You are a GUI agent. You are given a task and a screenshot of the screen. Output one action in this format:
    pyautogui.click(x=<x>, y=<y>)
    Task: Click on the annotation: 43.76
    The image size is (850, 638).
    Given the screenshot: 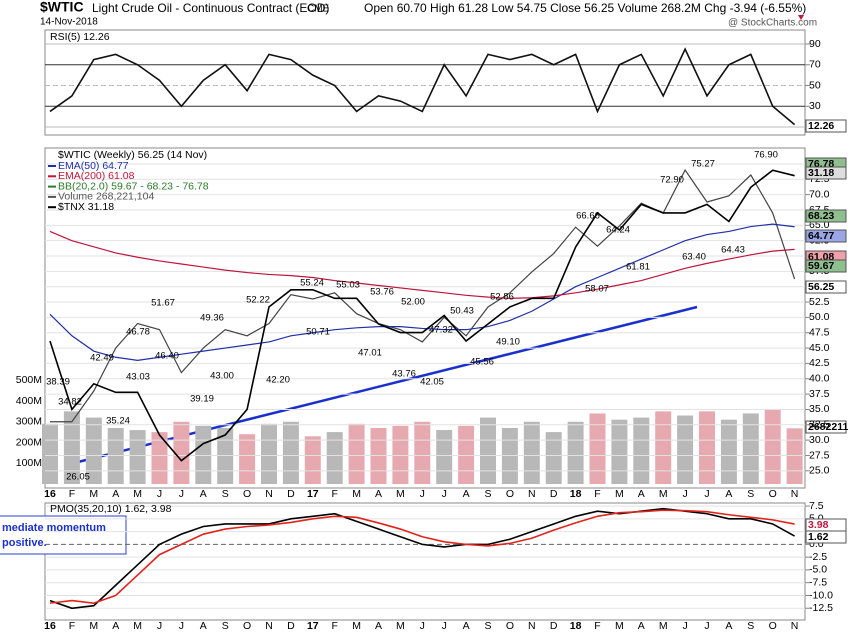 What is the action you would take?
    pyautogui.click(x=404, y=374)
    